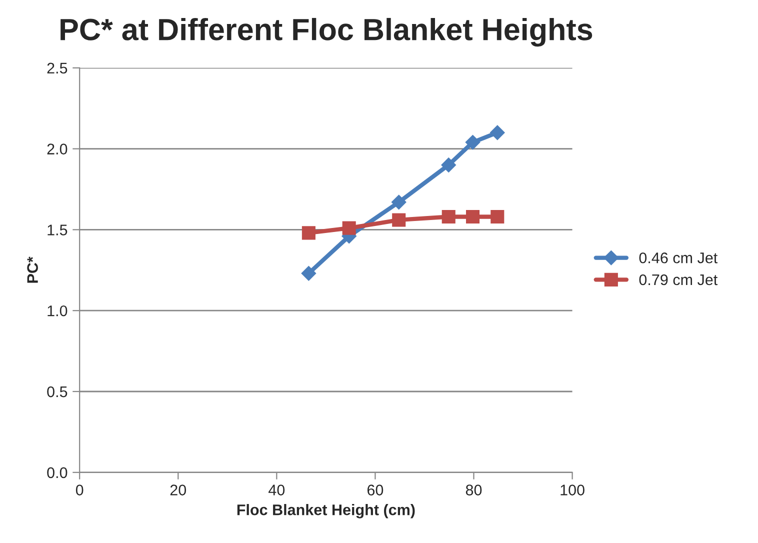 The height and width of the screenshot is (543, 758). What do you see at coordinates (678, 258) in the screenshot?
I see `legend-label: 0.46 cm Jet` at bounding box center [678, 258].